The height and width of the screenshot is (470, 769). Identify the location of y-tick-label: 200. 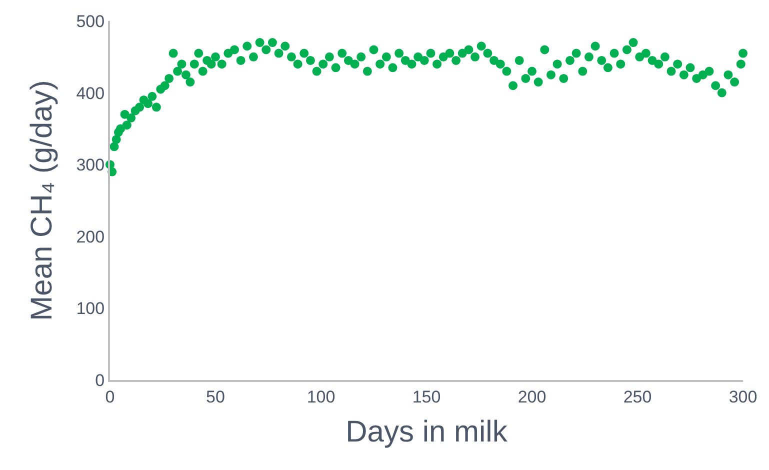
(90, 236).